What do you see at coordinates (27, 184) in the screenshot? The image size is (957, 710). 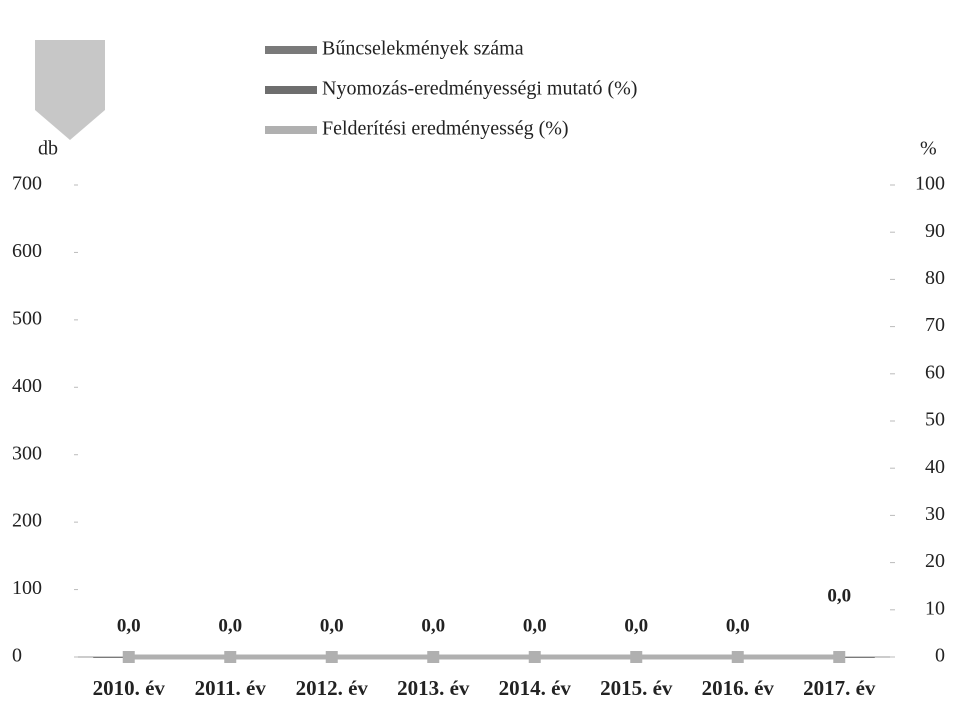 I see `y-tick-label: 700` at bounding box center [27, 184].